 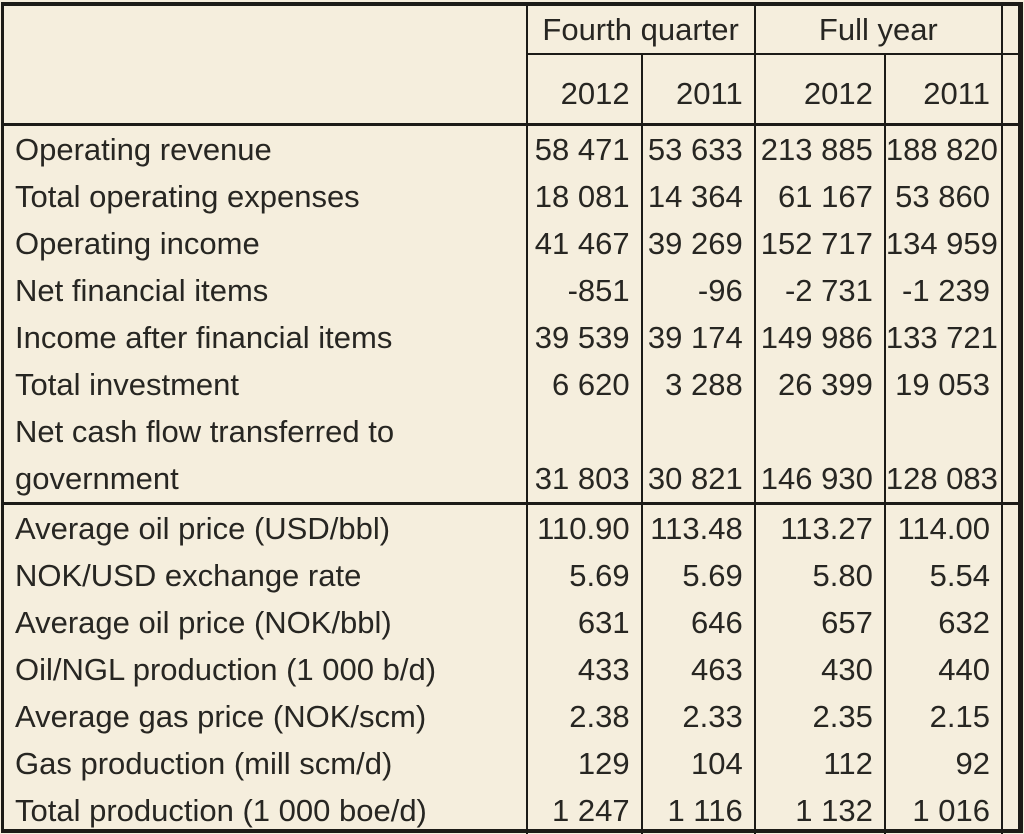 I want to click on cell-value: 110.90, so click(x=583, y=527).